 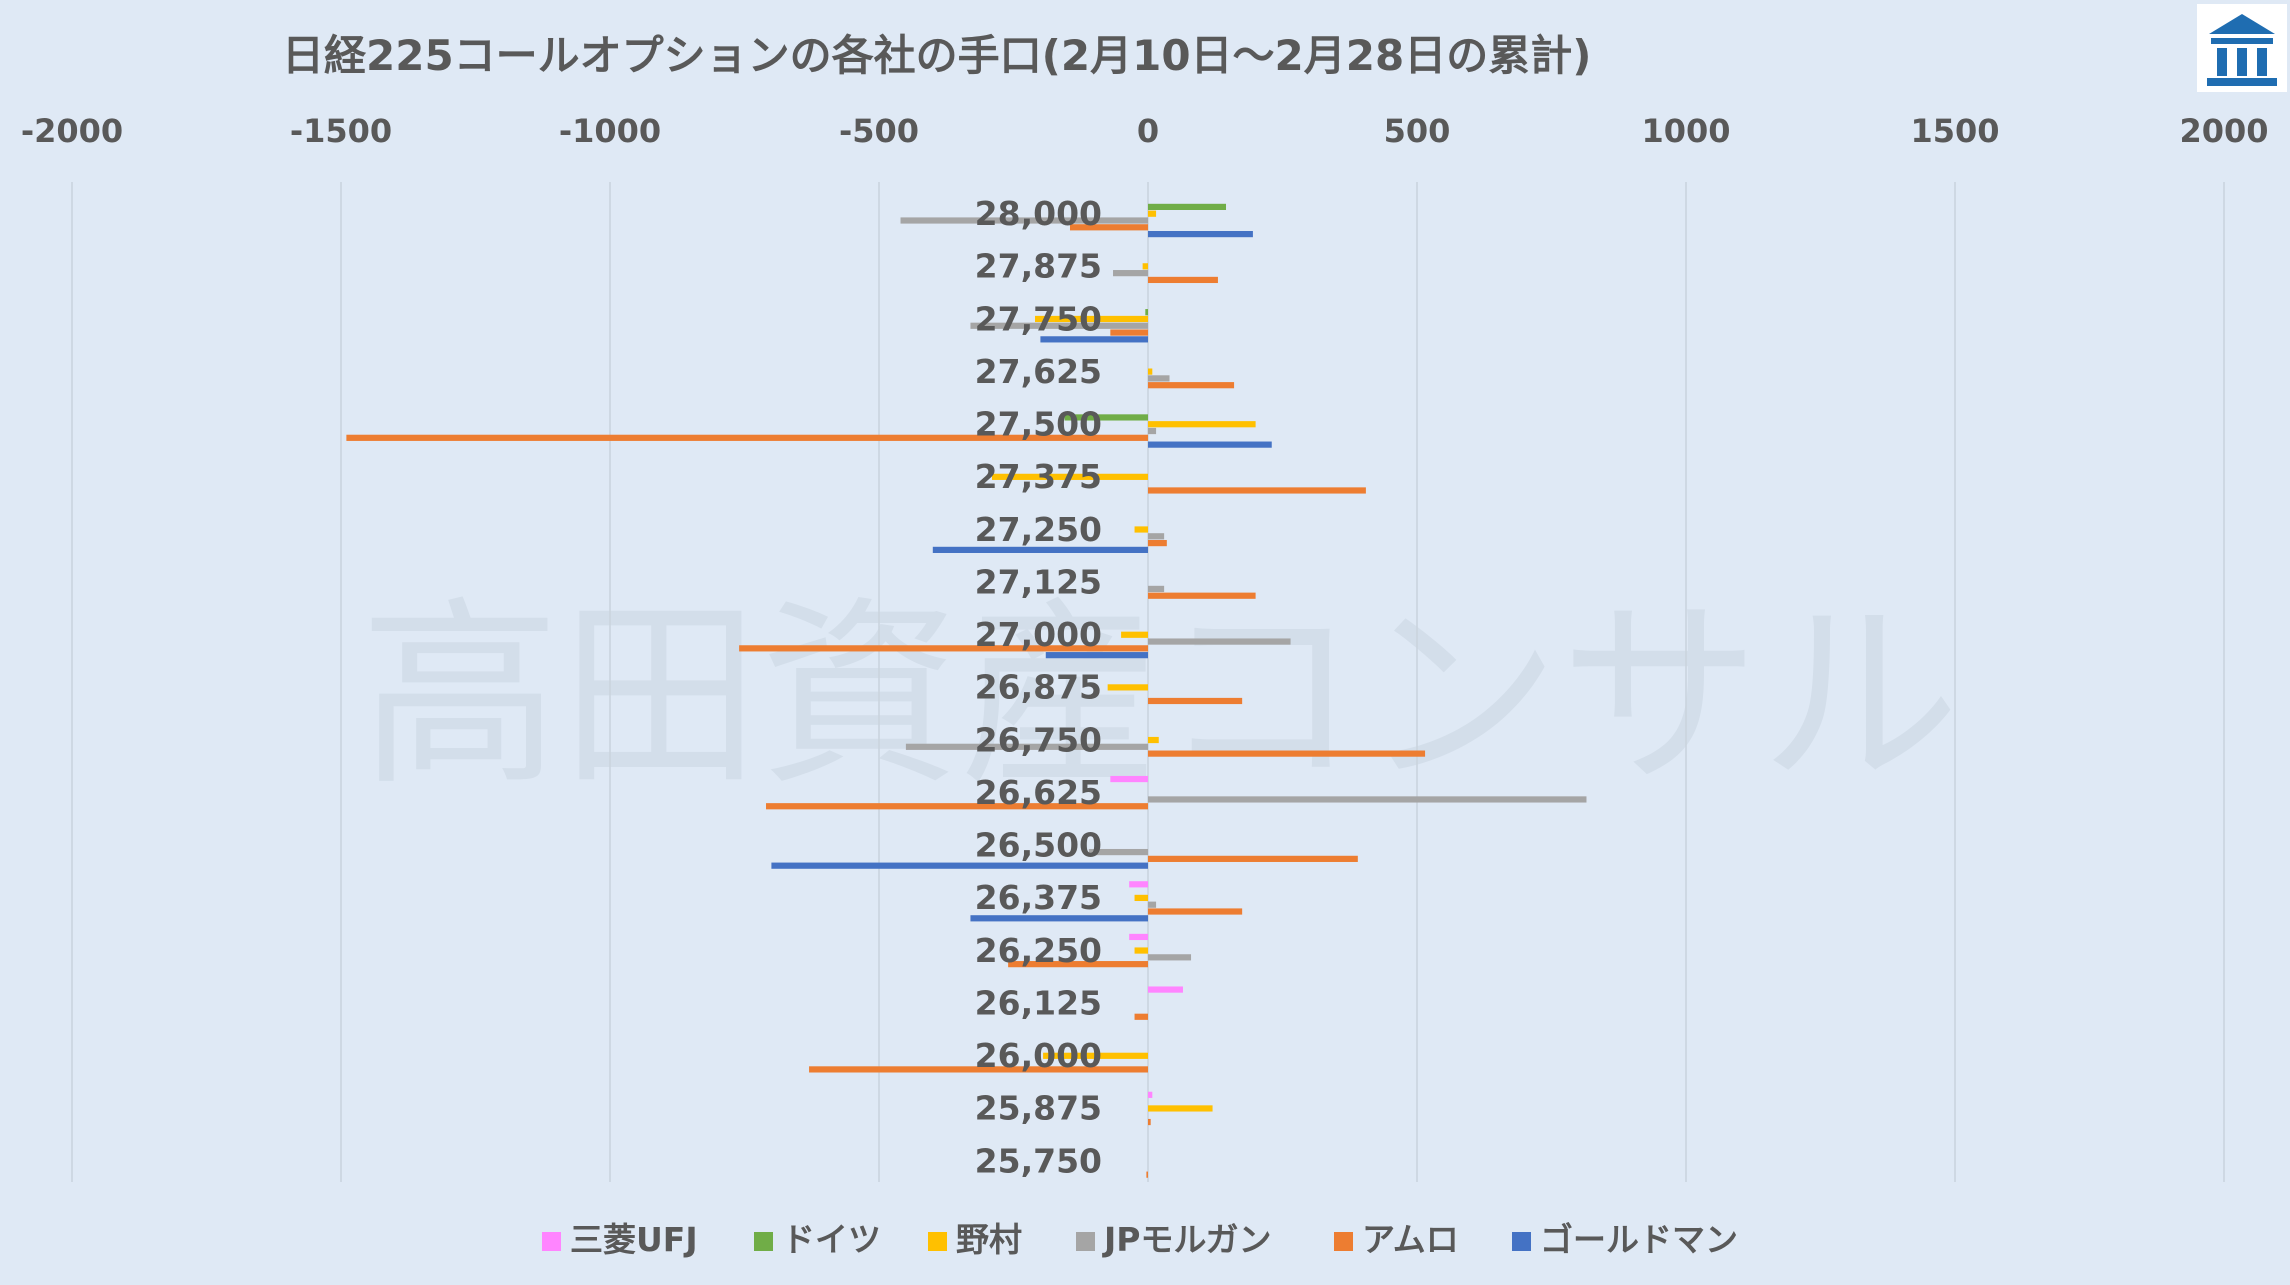 I want to click on category-label: 27,250, so click(x=1038, y=529).